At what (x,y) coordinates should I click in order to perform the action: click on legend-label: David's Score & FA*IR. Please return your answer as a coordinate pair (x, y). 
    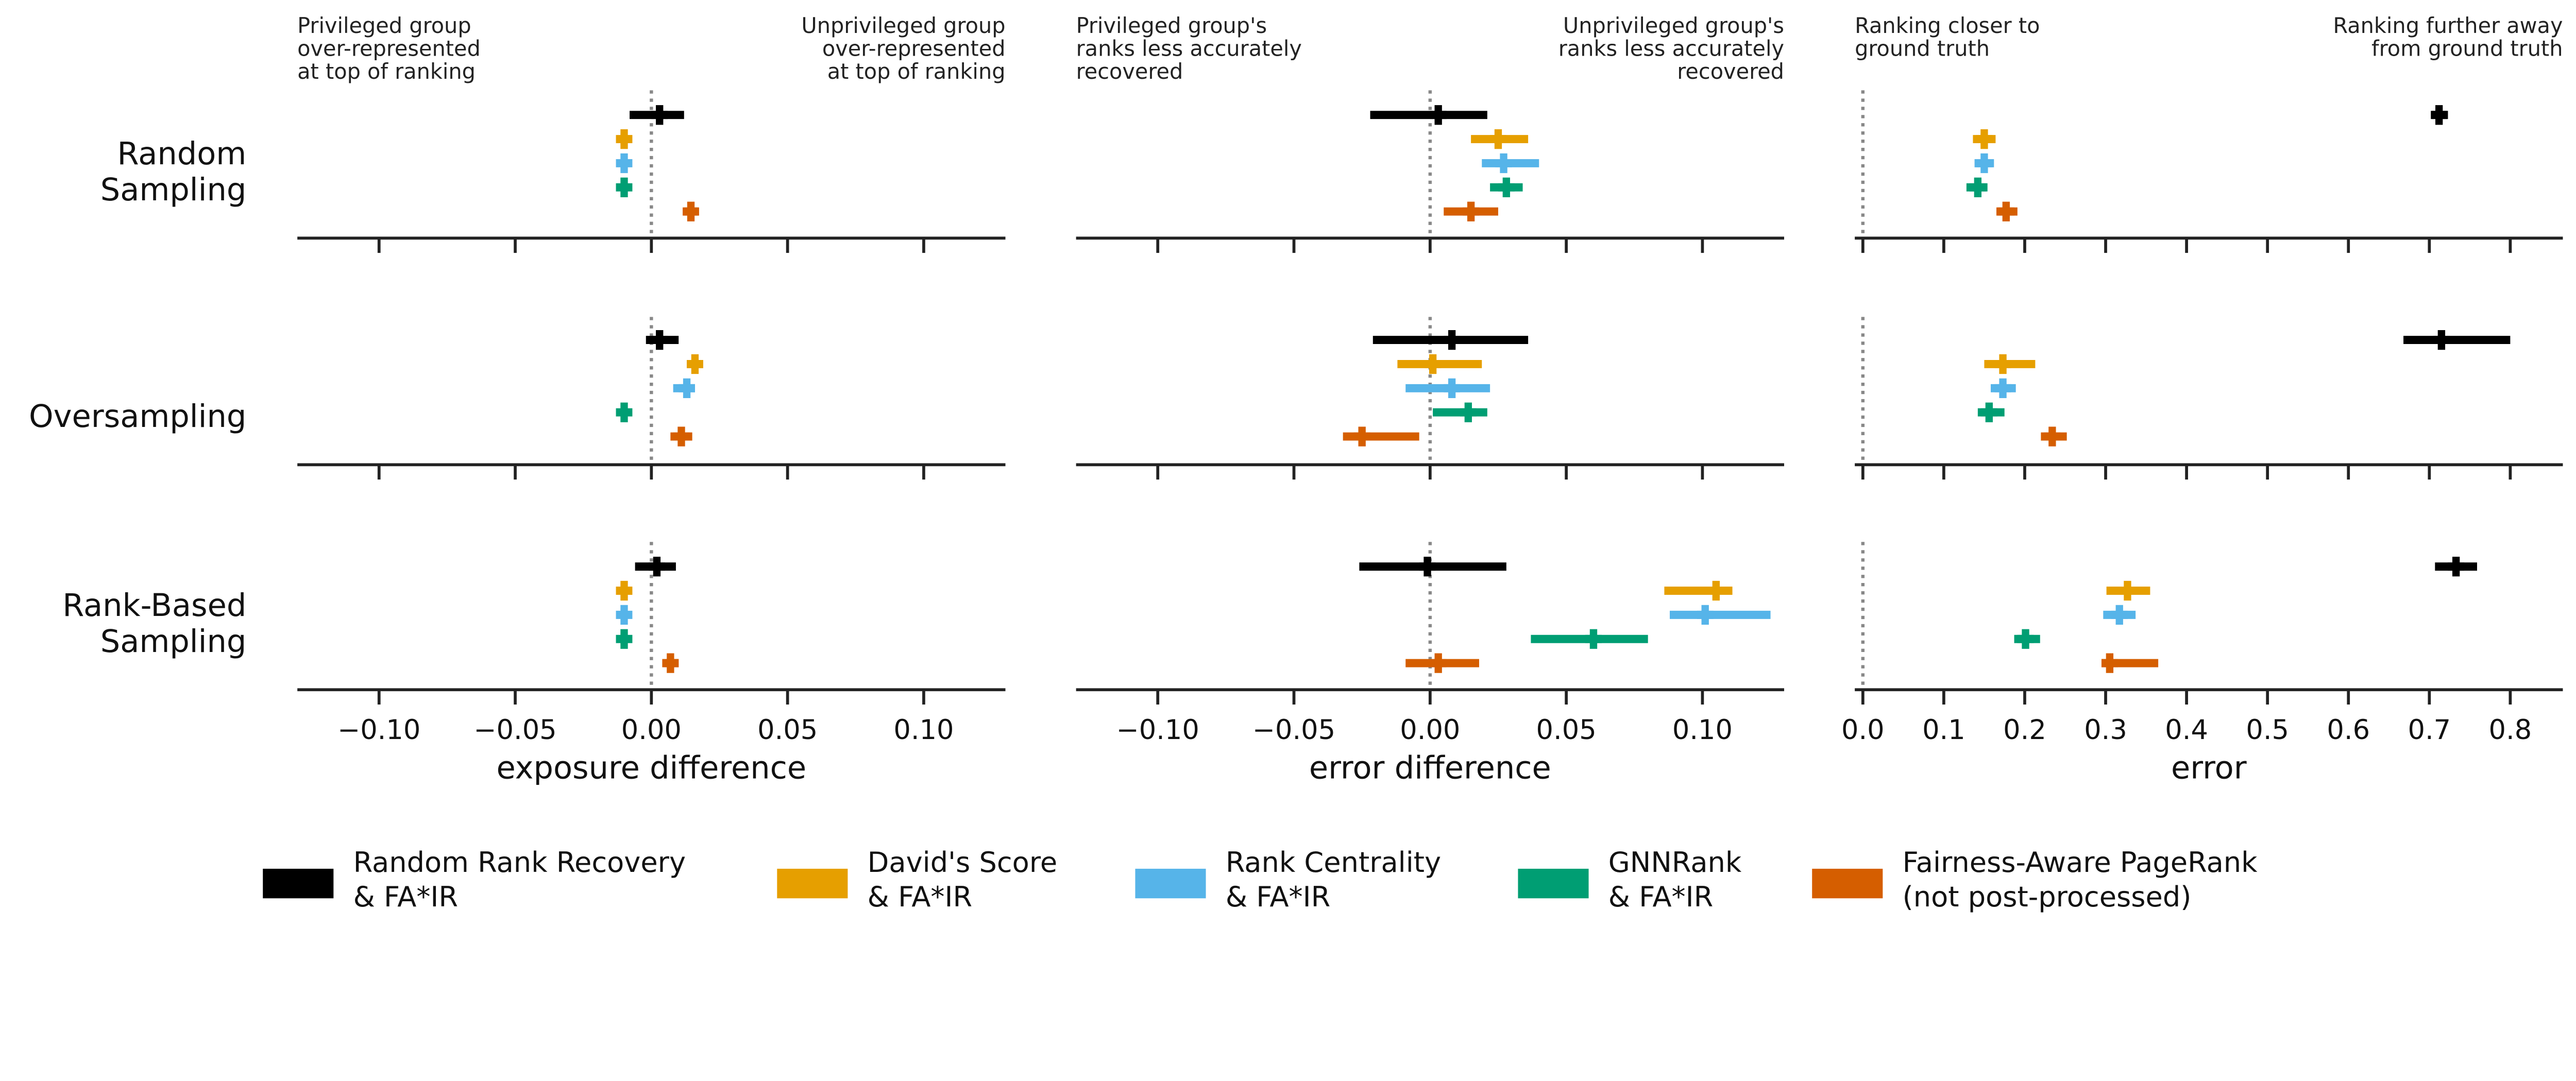
    Looking at the image, I should click on (963, 879).